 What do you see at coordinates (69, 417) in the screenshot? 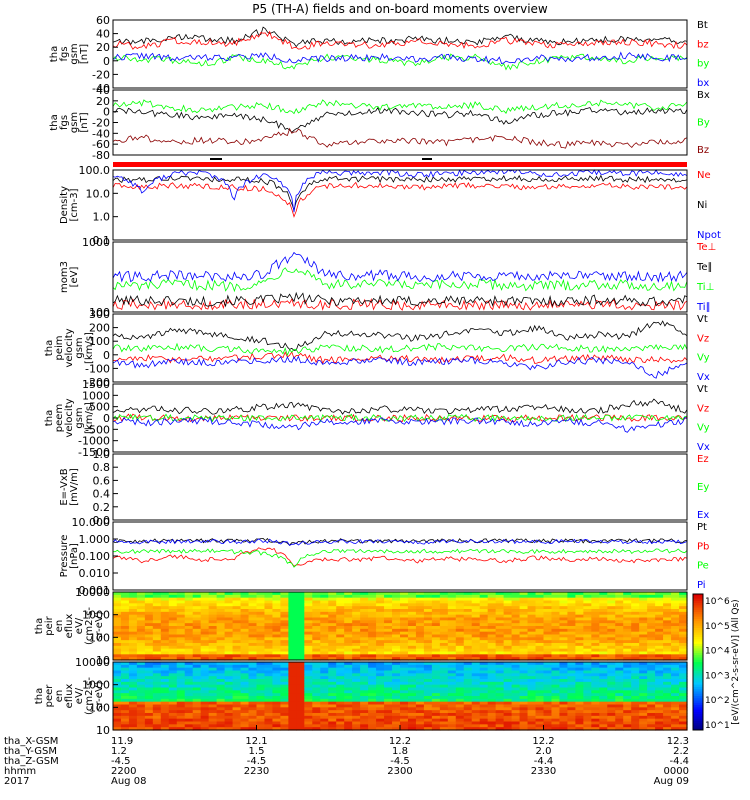
I see `y-axis-label: thapeemvelocitygsm[km/s]` at bounding box center [69, 417].